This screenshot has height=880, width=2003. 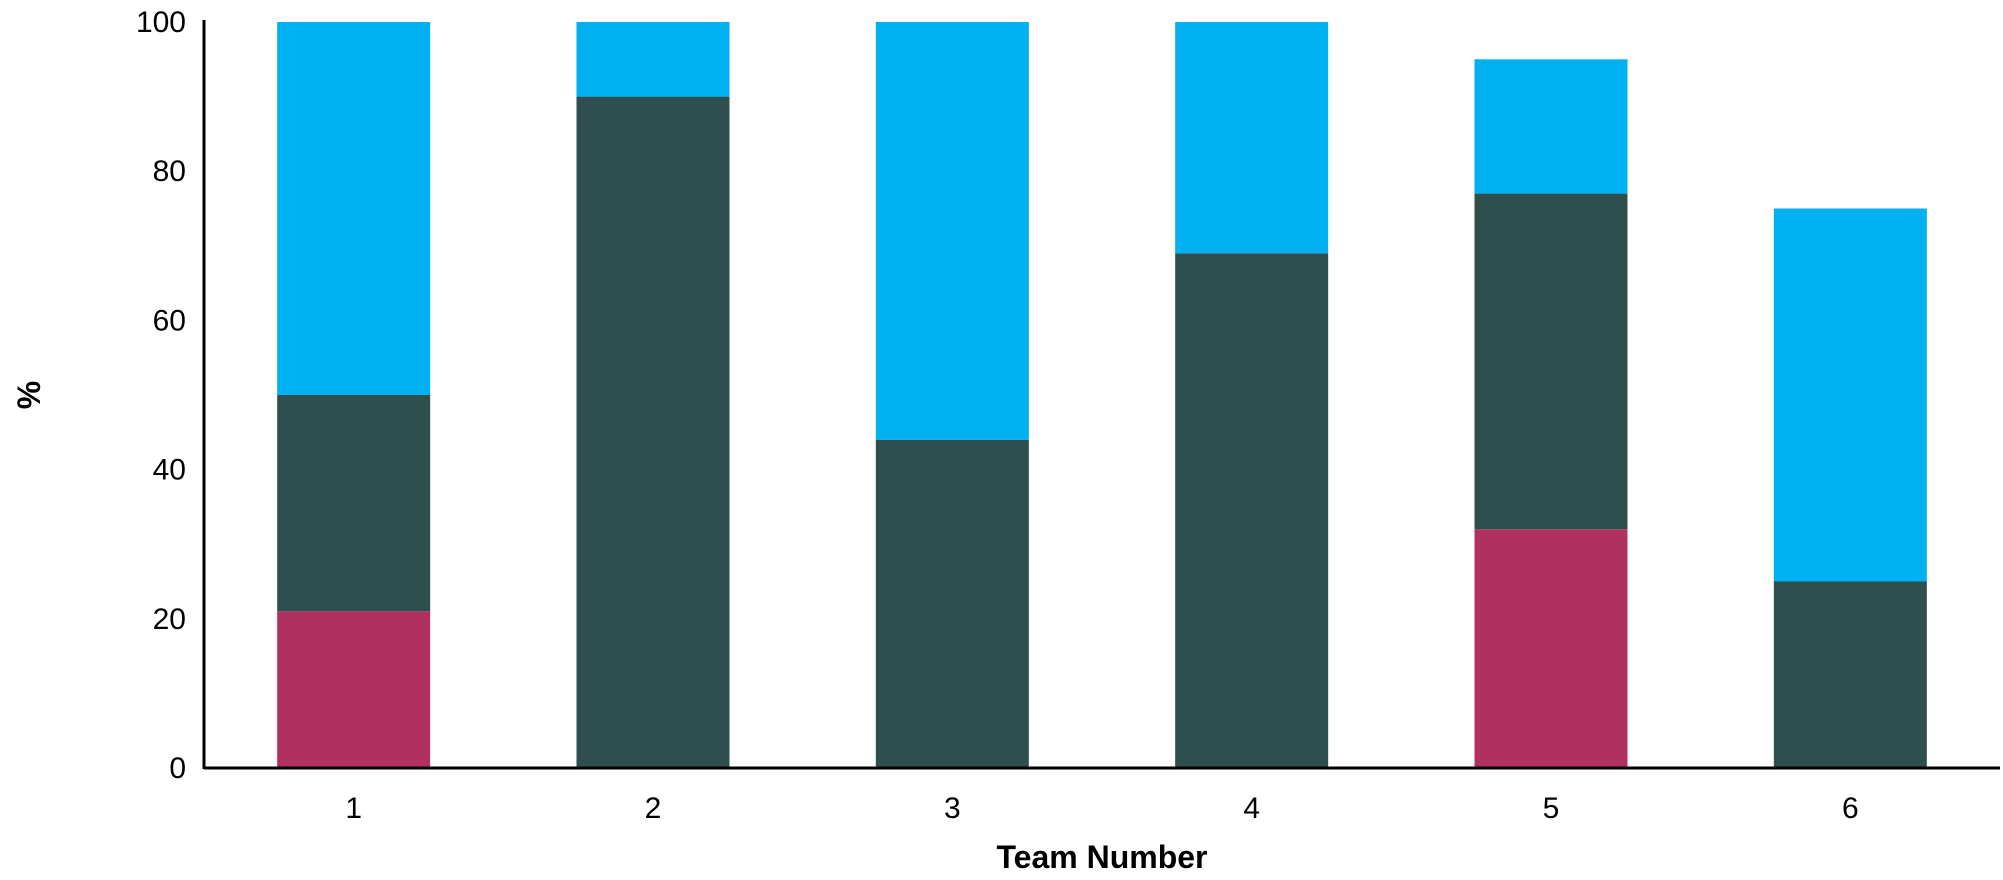 What do you see at coordinates (161, 22) in the screenshot?
I see `y-tick-label: 100` at bounding box center [161, 22].